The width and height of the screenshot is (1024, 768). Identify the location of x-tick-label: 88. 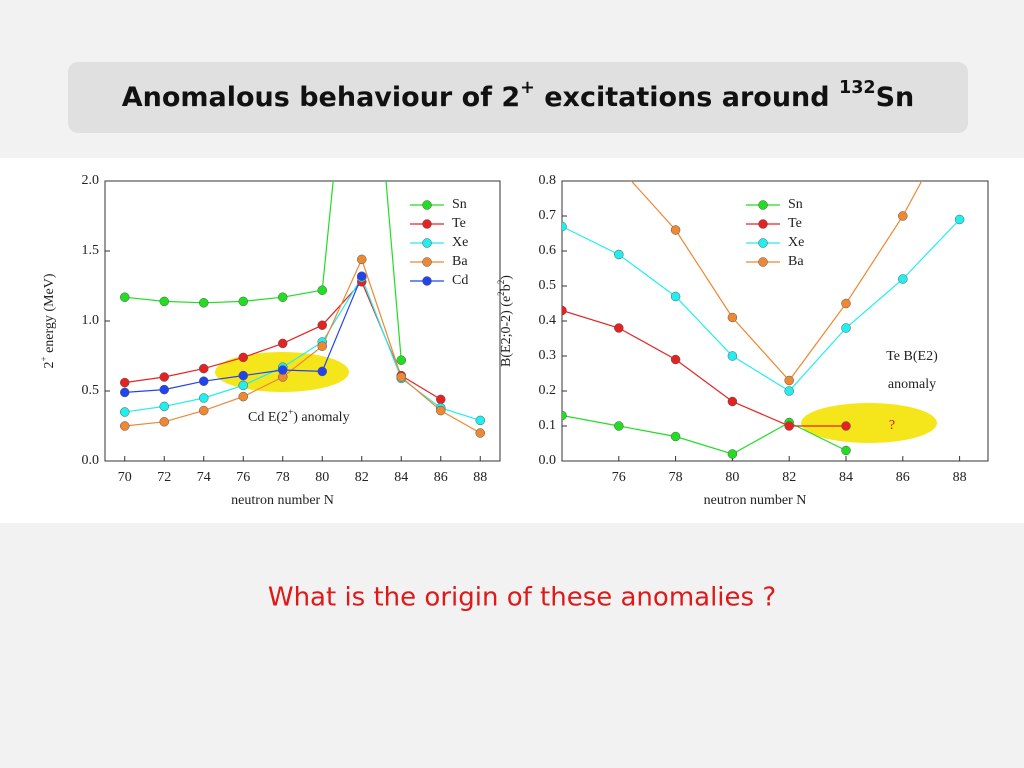
(480, 477).